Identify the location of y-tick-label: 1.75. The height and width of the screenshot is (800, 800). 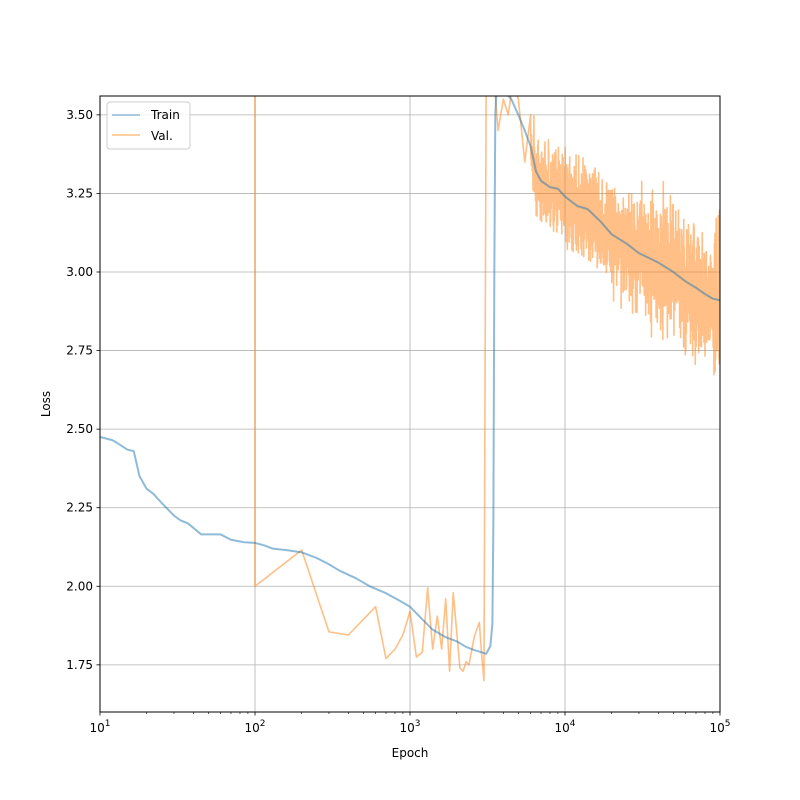
(79, 665).